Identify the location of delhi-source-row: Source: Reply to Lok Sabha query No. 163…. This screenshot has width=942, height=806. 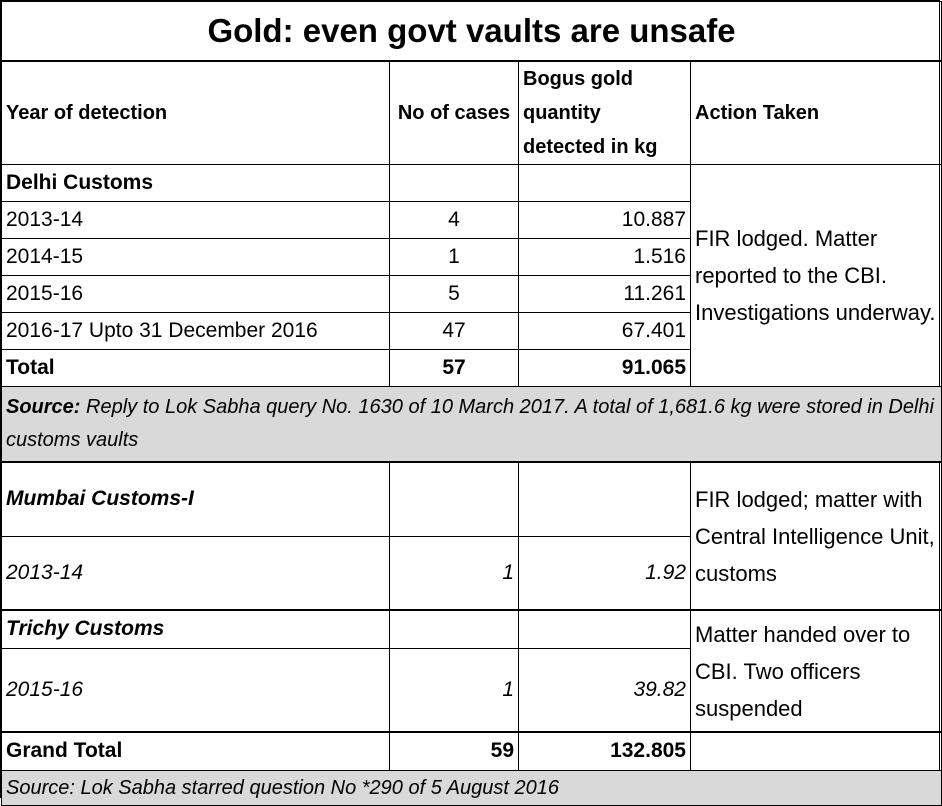
(471, 424).